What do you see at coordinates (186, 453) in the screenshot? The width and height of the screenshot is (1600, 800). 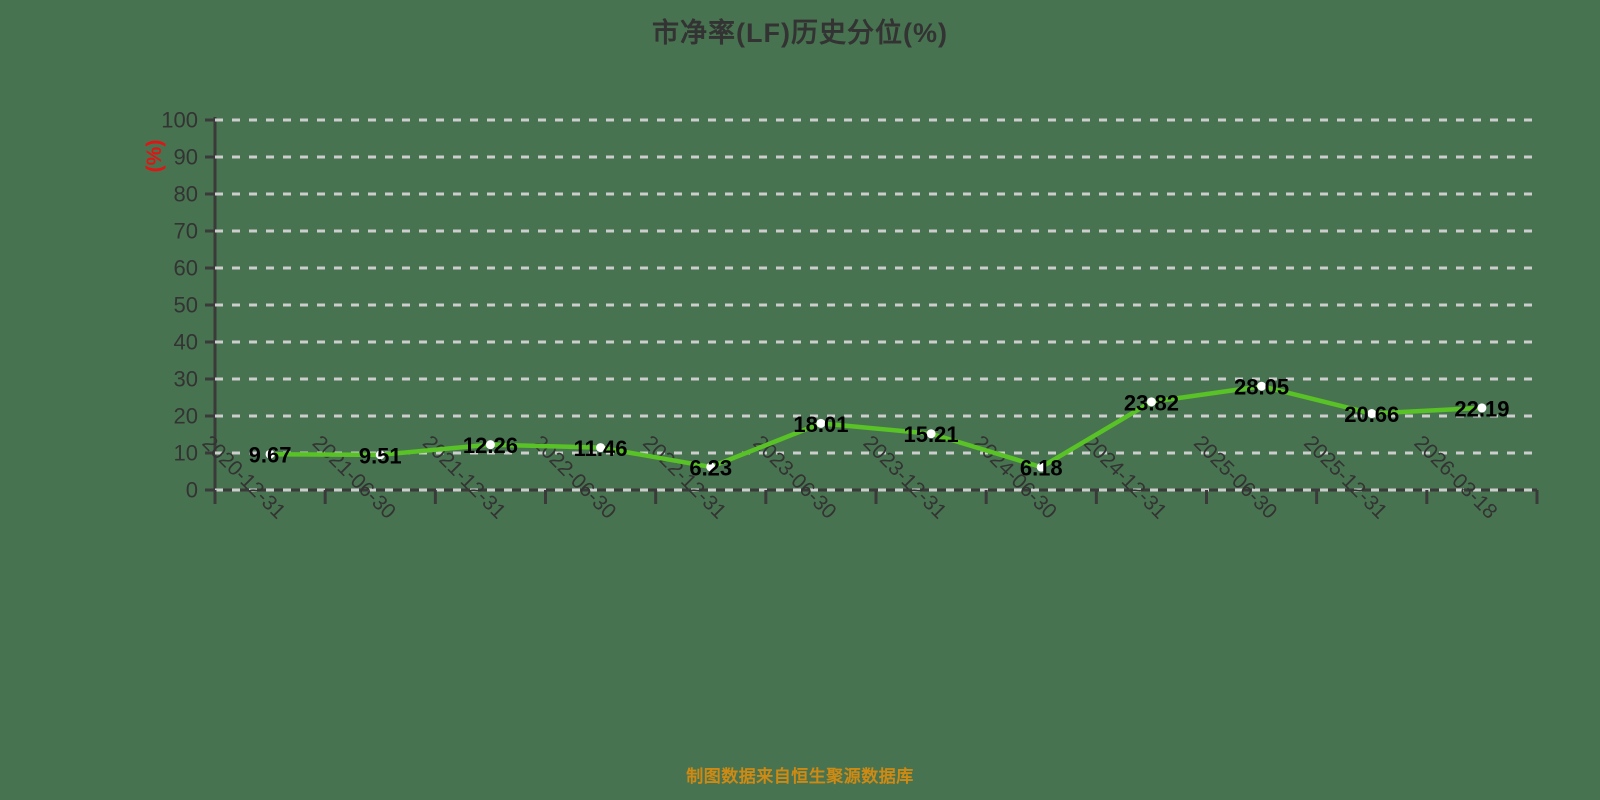 I see `y-tick-label: 10` at bounding box center [186, 453].